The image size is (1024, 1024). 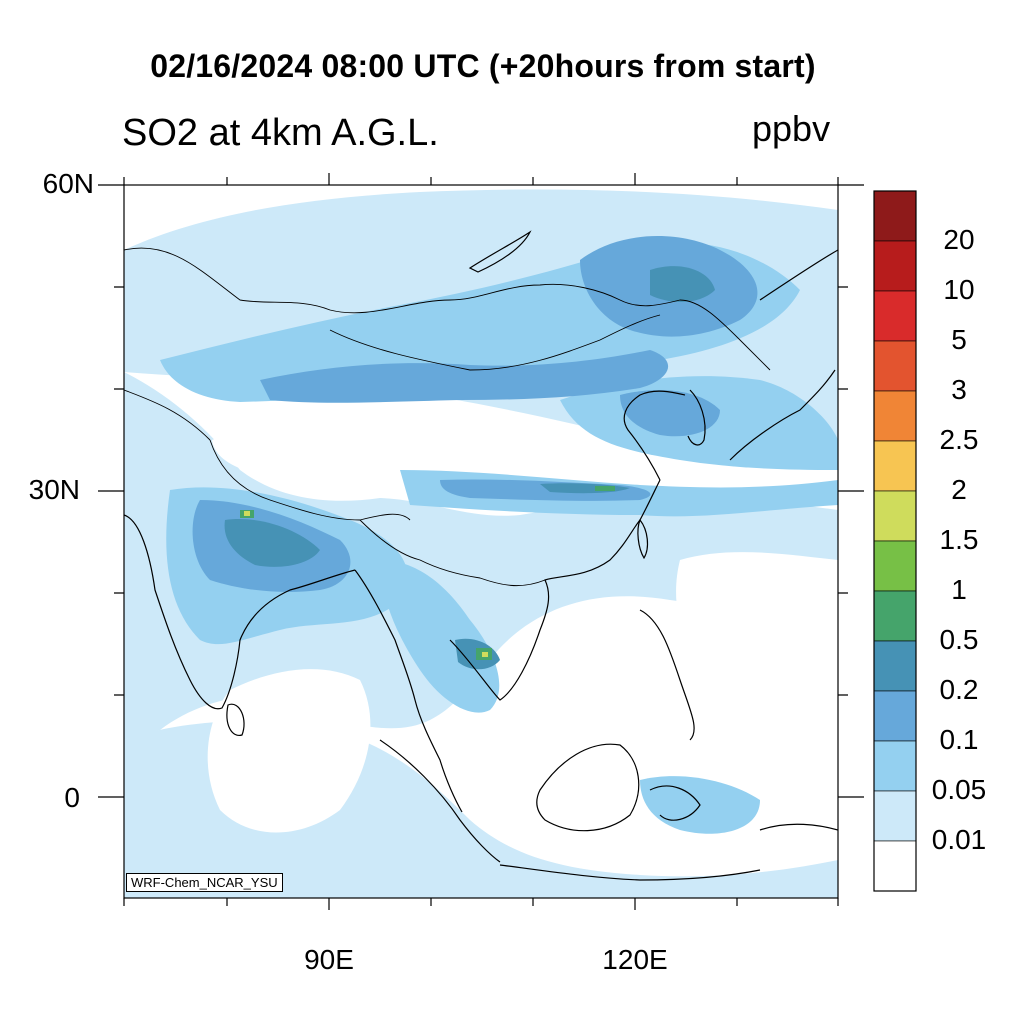 I want to click on border-himalaya, so click(x=310, y=480).